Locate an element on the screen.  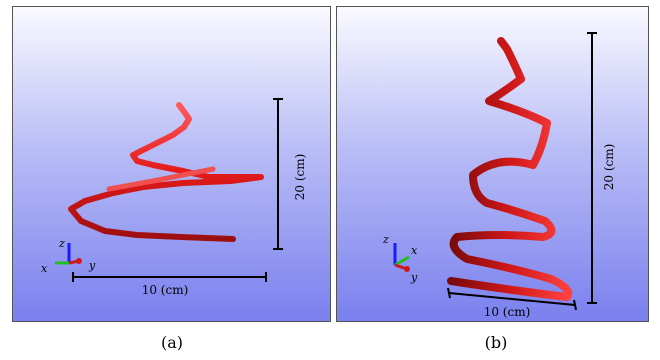
axis-z-label-a: z is located at coordinates (61, 243).